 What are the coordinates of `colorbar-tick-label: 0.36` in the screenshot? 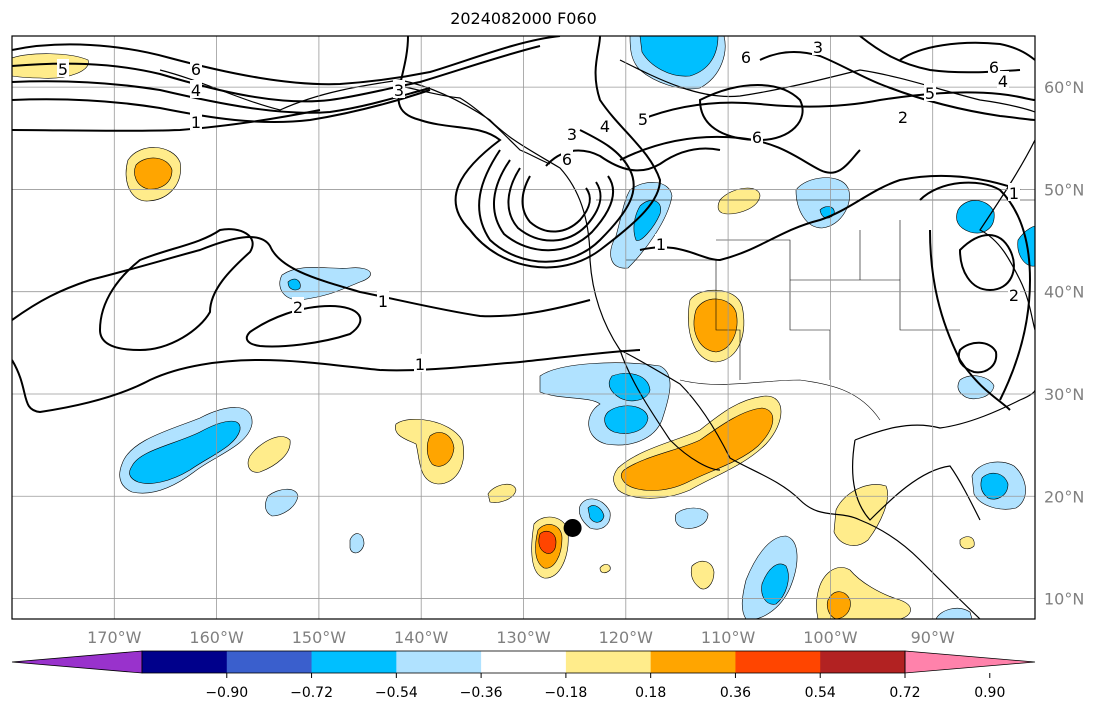 It's located at (735, 693).